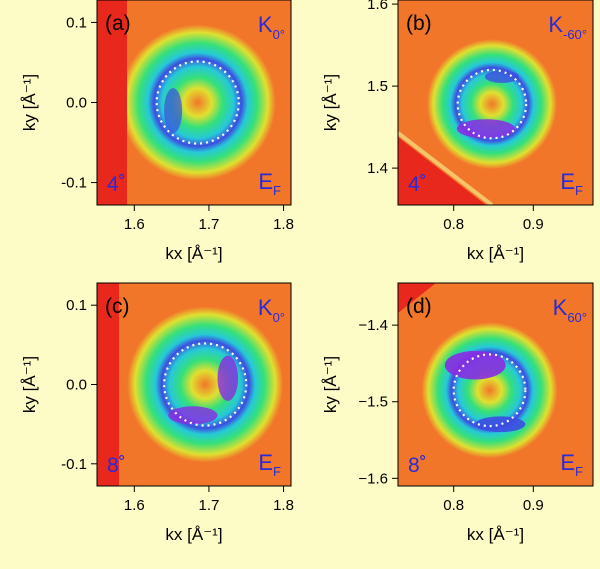 The width and height of the screenshot is (600, 569). What do you see at coordinates (373, 325) in the screenshot?
I see `y-tick-label: −1.4` at bounding box center [373, 325].